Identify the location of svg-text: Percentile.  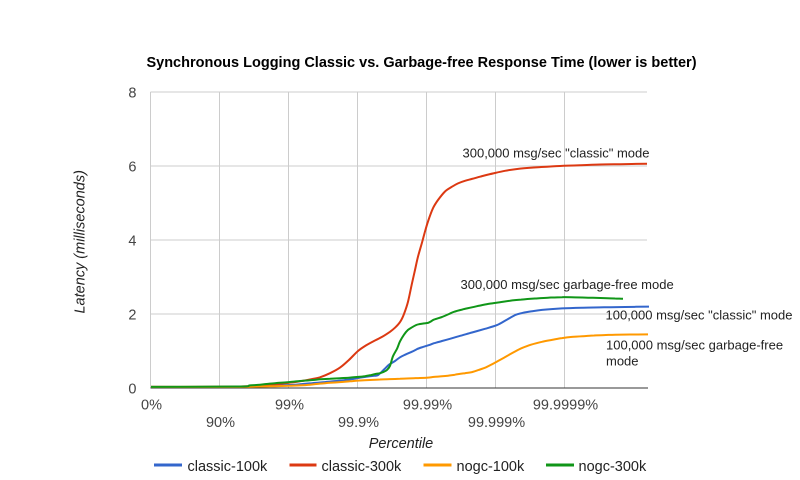
(401, 444).